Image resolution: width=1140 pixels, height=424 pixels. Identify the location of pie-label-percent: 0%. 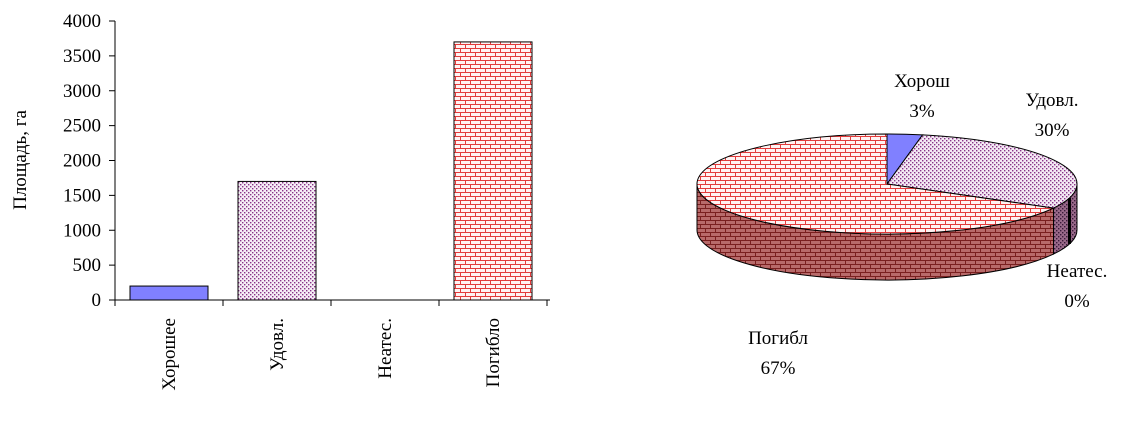
(1077, 301).